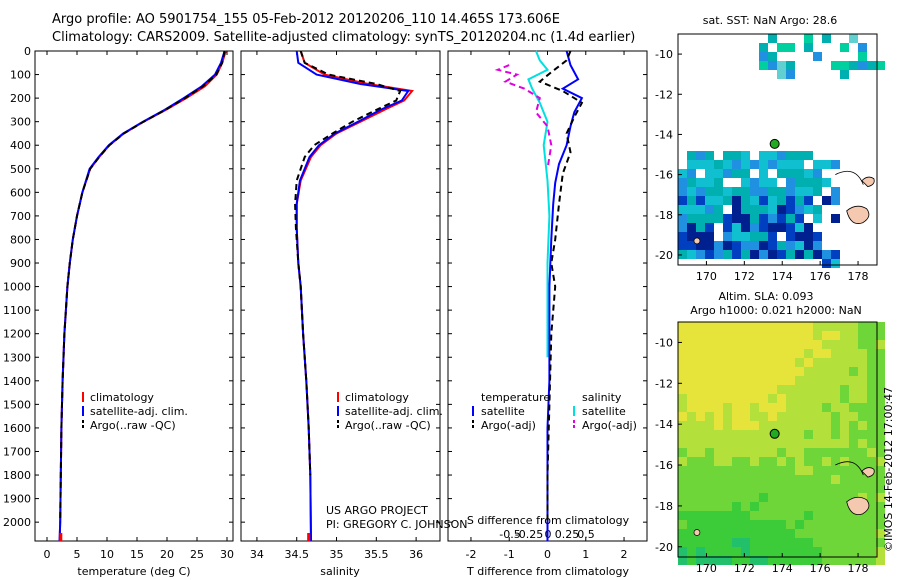 This screenshot has width=900, height=580. I want to click on x-tick-label: 36, so click(416, 554).